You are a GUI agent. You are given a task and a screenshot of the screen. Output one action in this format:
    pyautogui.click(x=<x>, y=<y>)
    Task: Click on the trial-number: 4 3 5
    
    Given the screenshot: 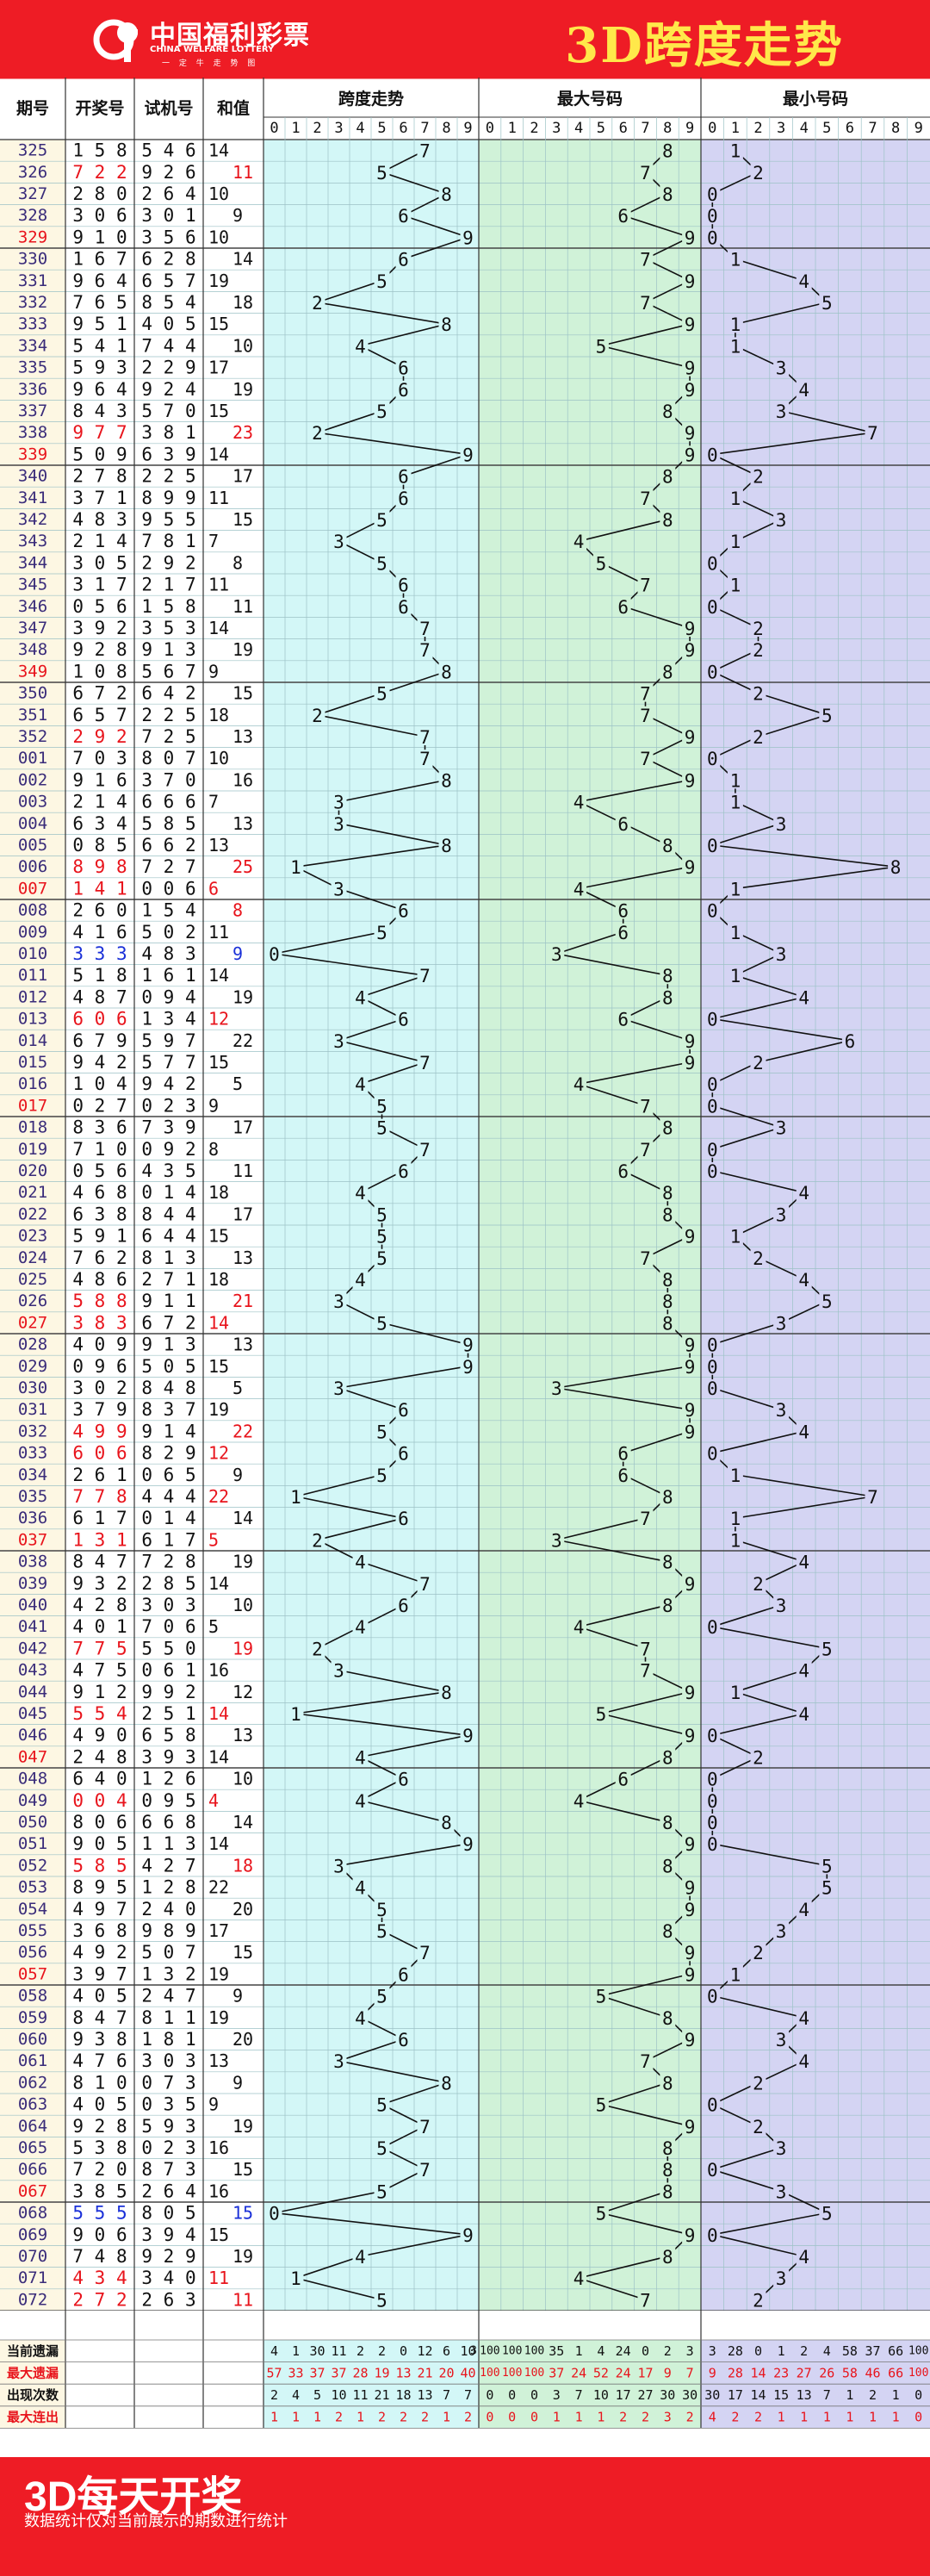 What is the action you would take?
    pyautogui.click(x=168, y=1171)
    